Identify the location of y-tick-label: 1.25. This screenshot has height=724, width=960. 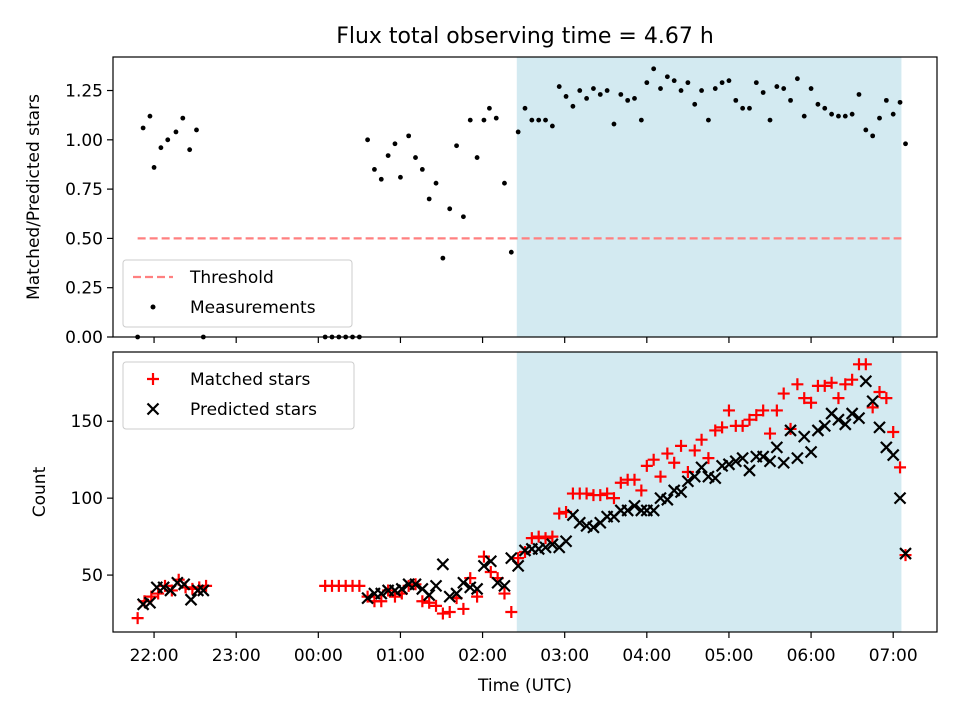
(84, 92).